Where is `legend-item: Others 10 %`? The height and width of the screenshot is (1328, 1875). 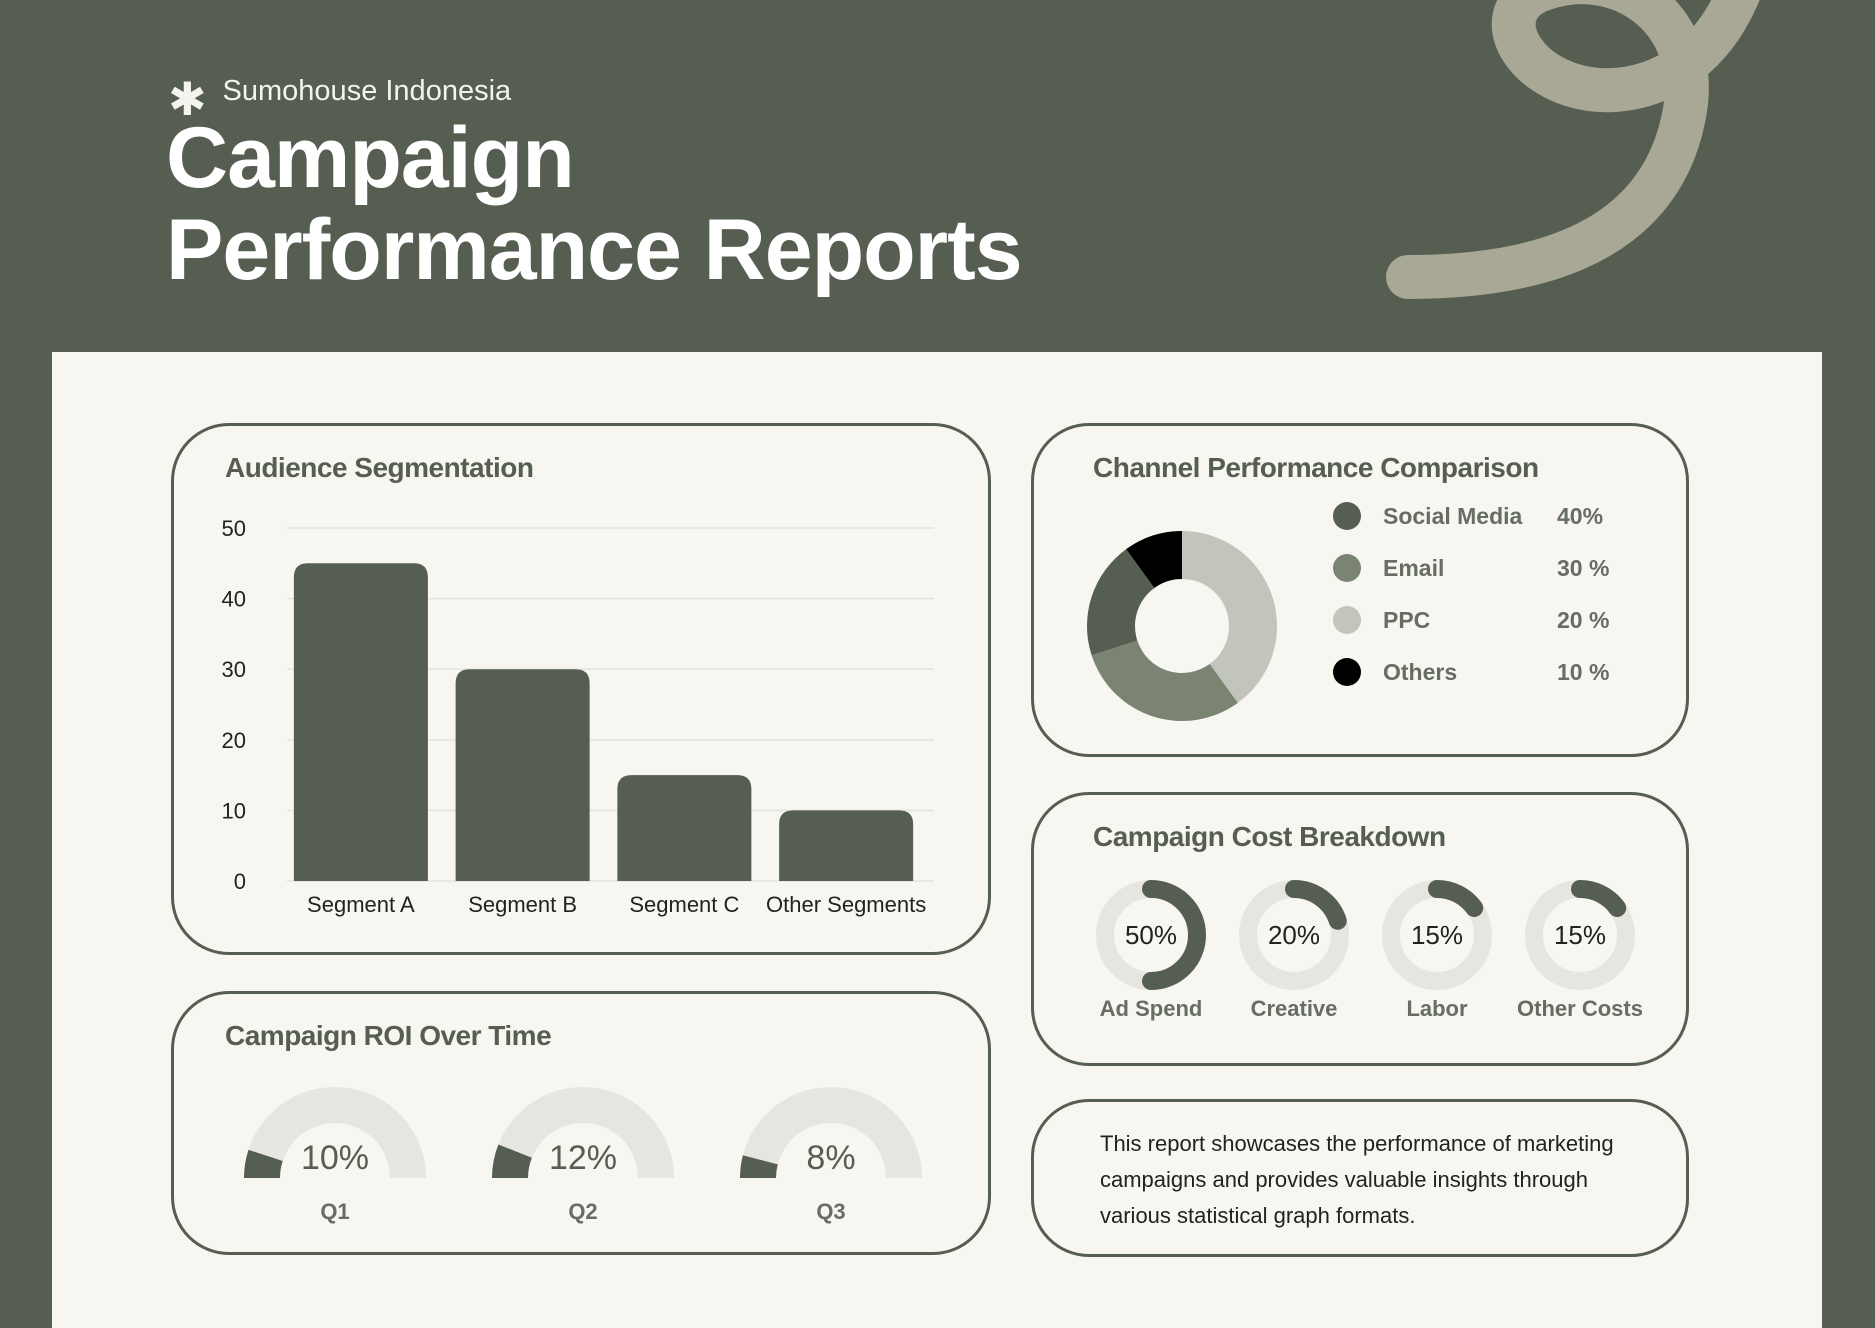 legend-item: Others 10 % is located at coordinates (1471, 672).